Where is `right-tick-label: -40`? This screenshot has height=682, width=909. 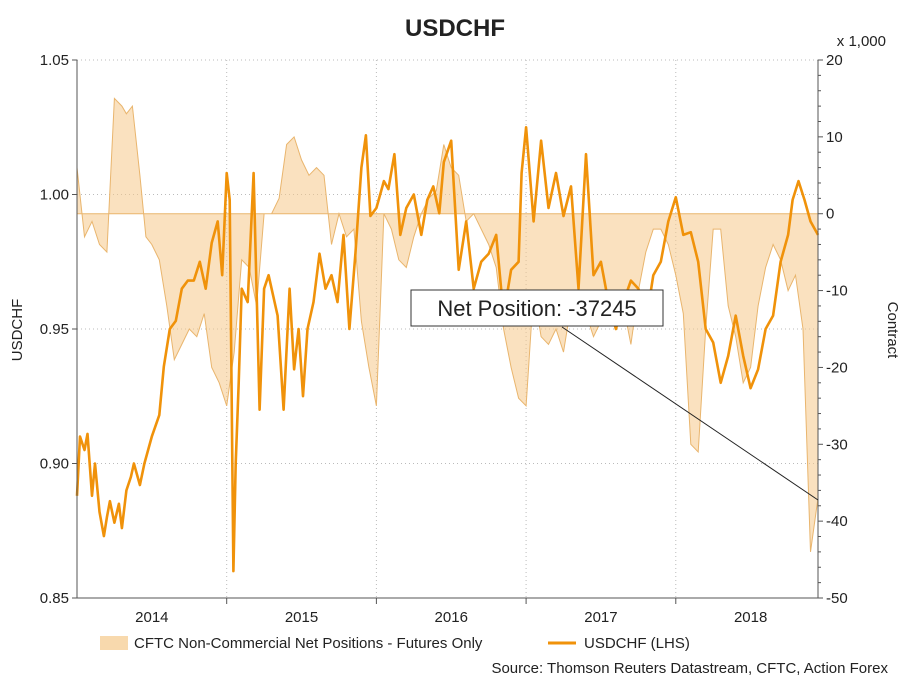
right-tick-label: -40 is located at coordinates (837, 521).